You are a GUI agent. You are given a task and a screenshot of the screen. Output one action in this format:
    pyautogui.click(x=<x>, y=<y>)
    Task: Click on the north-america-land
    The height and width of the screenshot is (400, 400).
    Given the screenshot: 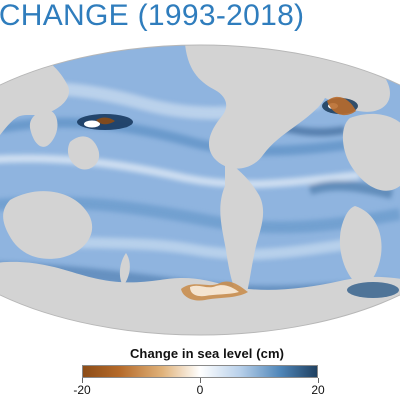 What is the action you would take?
    pyautogui.click(x=256, y=107)
    